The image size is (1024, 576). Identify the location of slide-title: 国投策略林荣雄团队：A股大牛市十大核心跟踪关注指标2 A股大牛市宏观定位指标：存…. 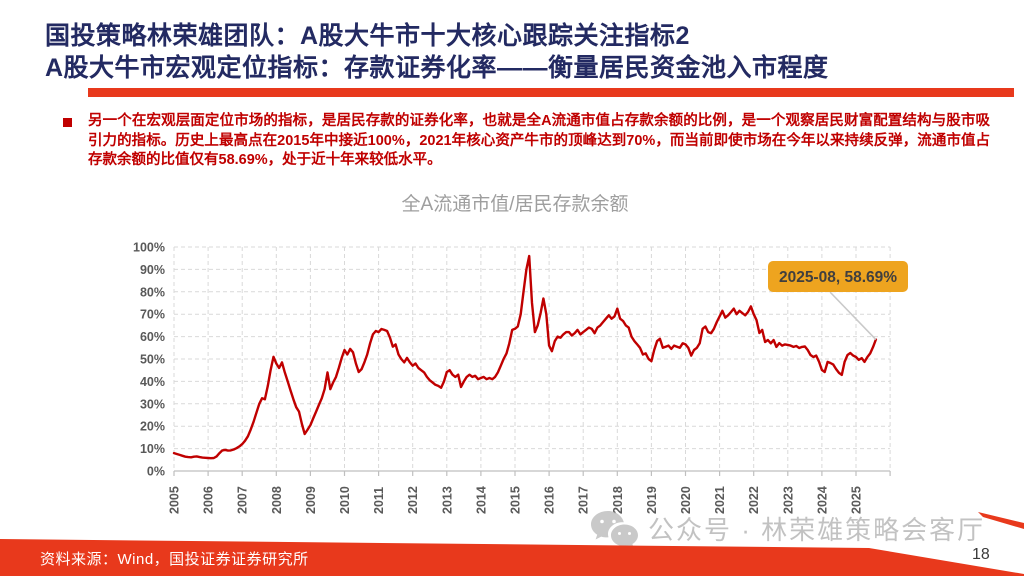
(530, 52).